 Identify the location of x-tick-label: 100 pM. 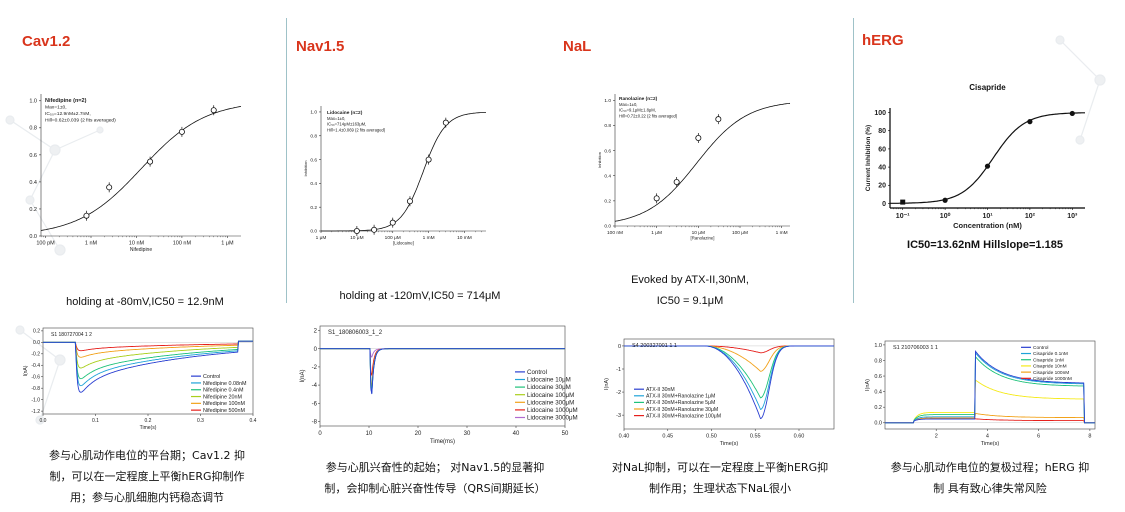
(45, 244).